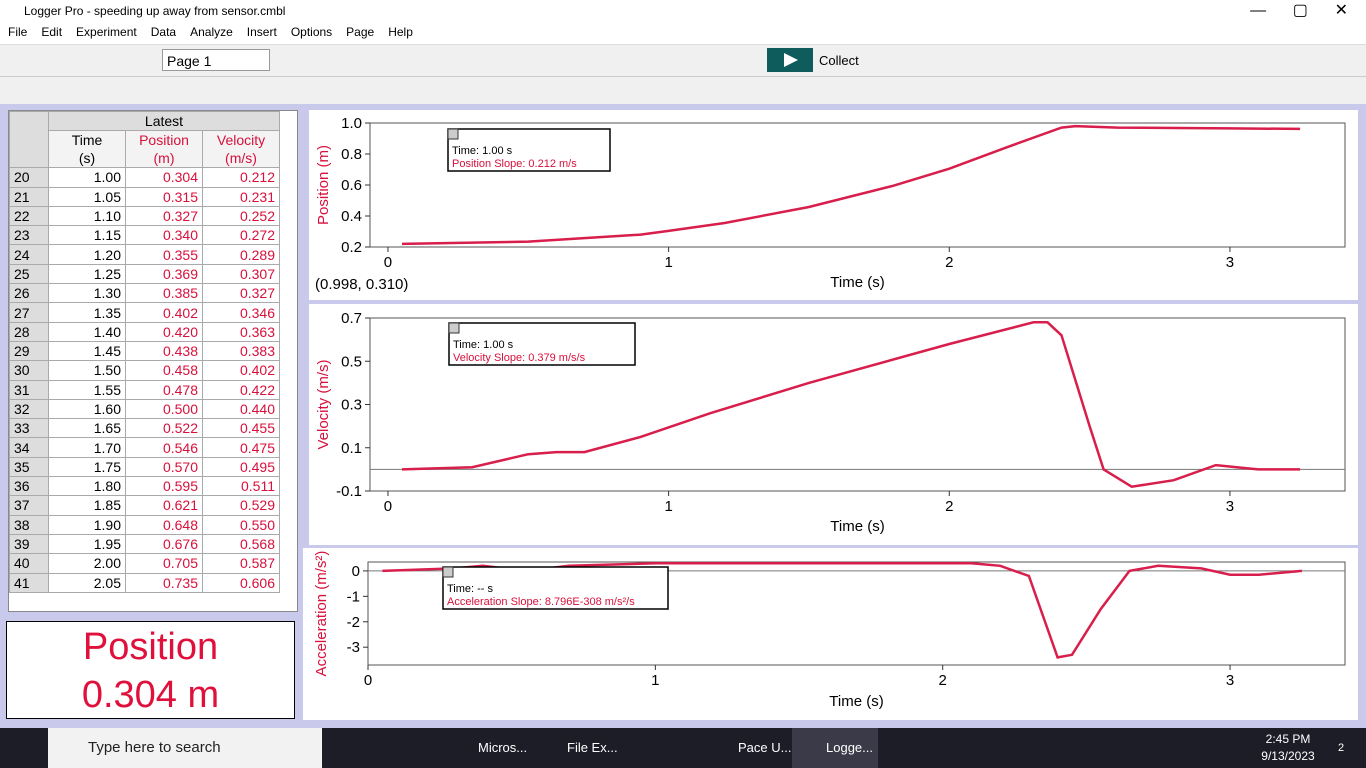 Image resolution: width=1366 pixels, height=768 pixels. What do you see at coordinates (261, 32) in the screenshot?
I see `menu-item: Insert` at bounding box center [261, 32].